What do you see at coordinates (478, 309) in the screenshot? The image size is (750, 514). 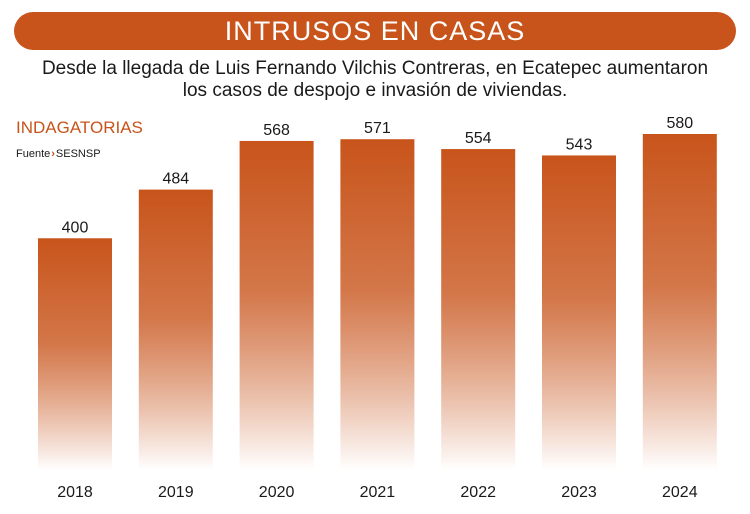 I see `bar-2022` at bounding box center [478, 309].